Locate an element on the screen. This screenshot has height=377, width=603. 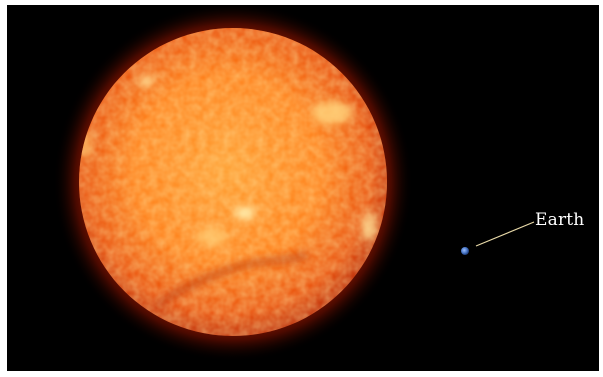
earth-leader-line is located at coordinates (505, 234).